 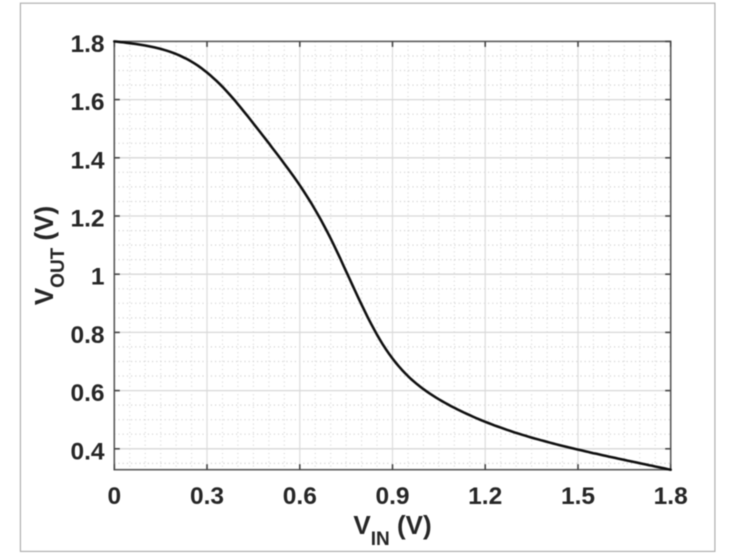 I want to click on svg-text: 1.5, so click(x=578, y=496).